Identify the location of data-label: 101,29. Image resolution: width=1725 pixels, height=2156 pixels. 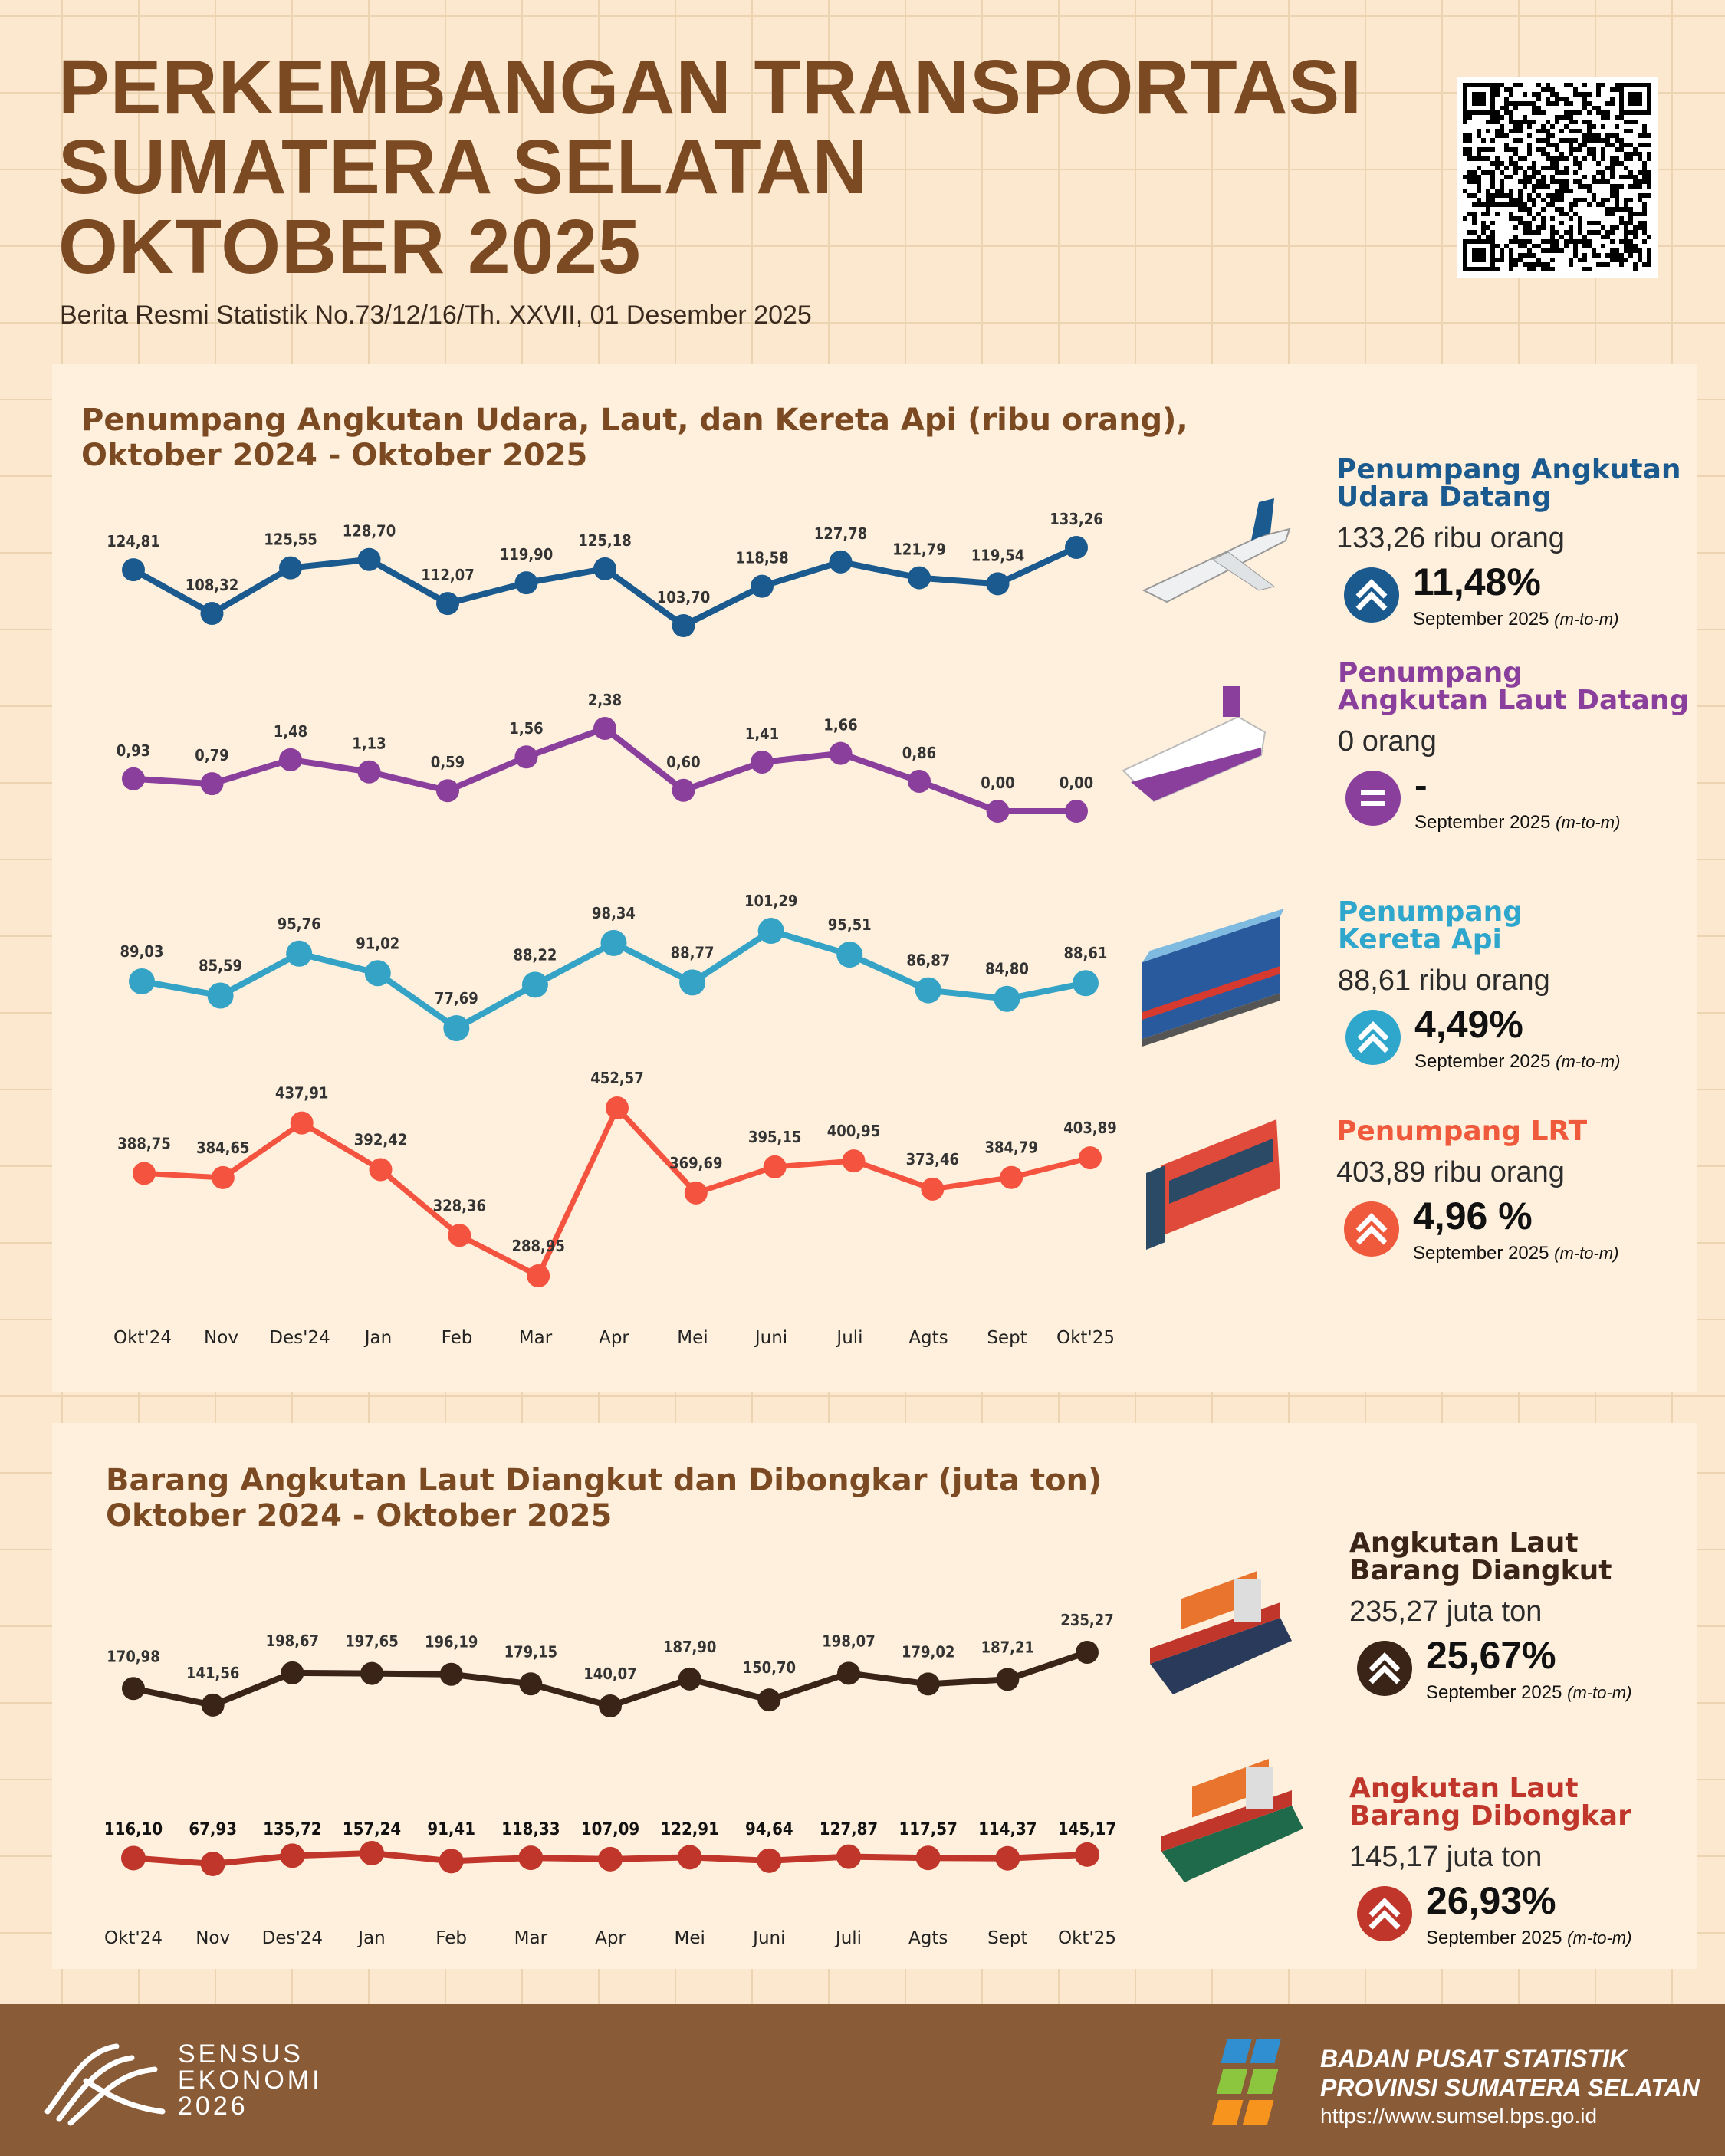
(770, 901).